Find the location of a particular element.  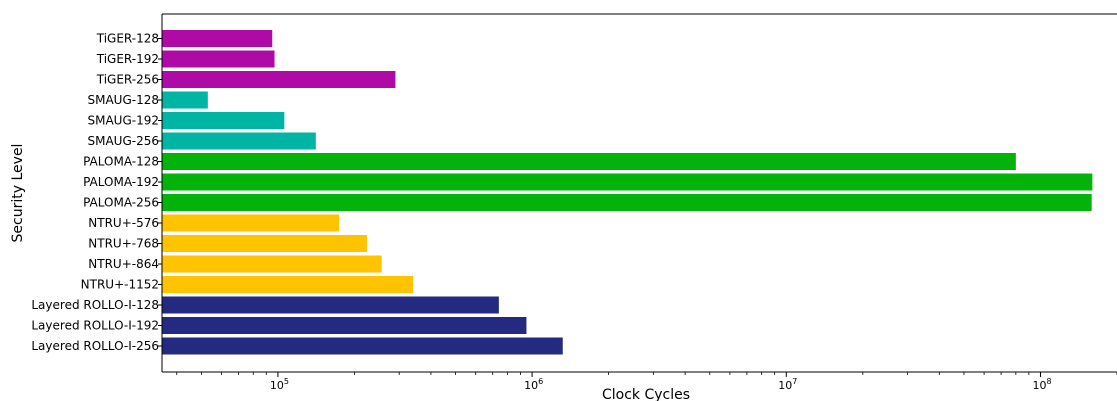

y-tick-label: SMAUG-256 is located at coordinates (124, 141).